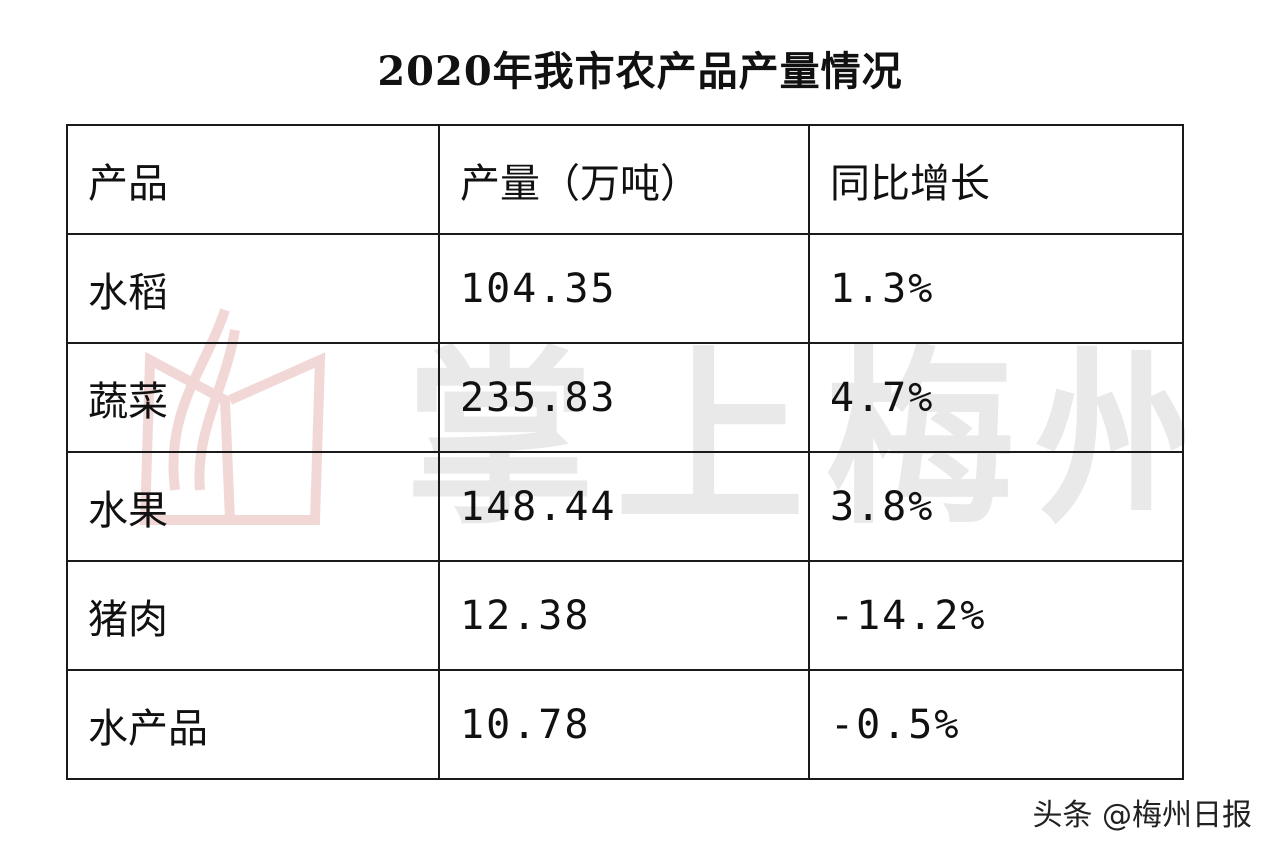 Image resolution: width=1280 pixels, height=852 pixels. What do you see at coordinates (253, 615) in the screenshot?
I see `cell-product: 猪肉` at bounding box center [253, 615].